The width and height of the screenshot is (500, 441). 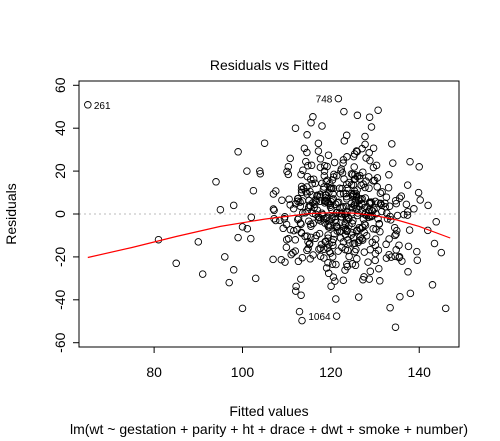 I want to click on y-tick-label: -20, so click(x=60, y=257).